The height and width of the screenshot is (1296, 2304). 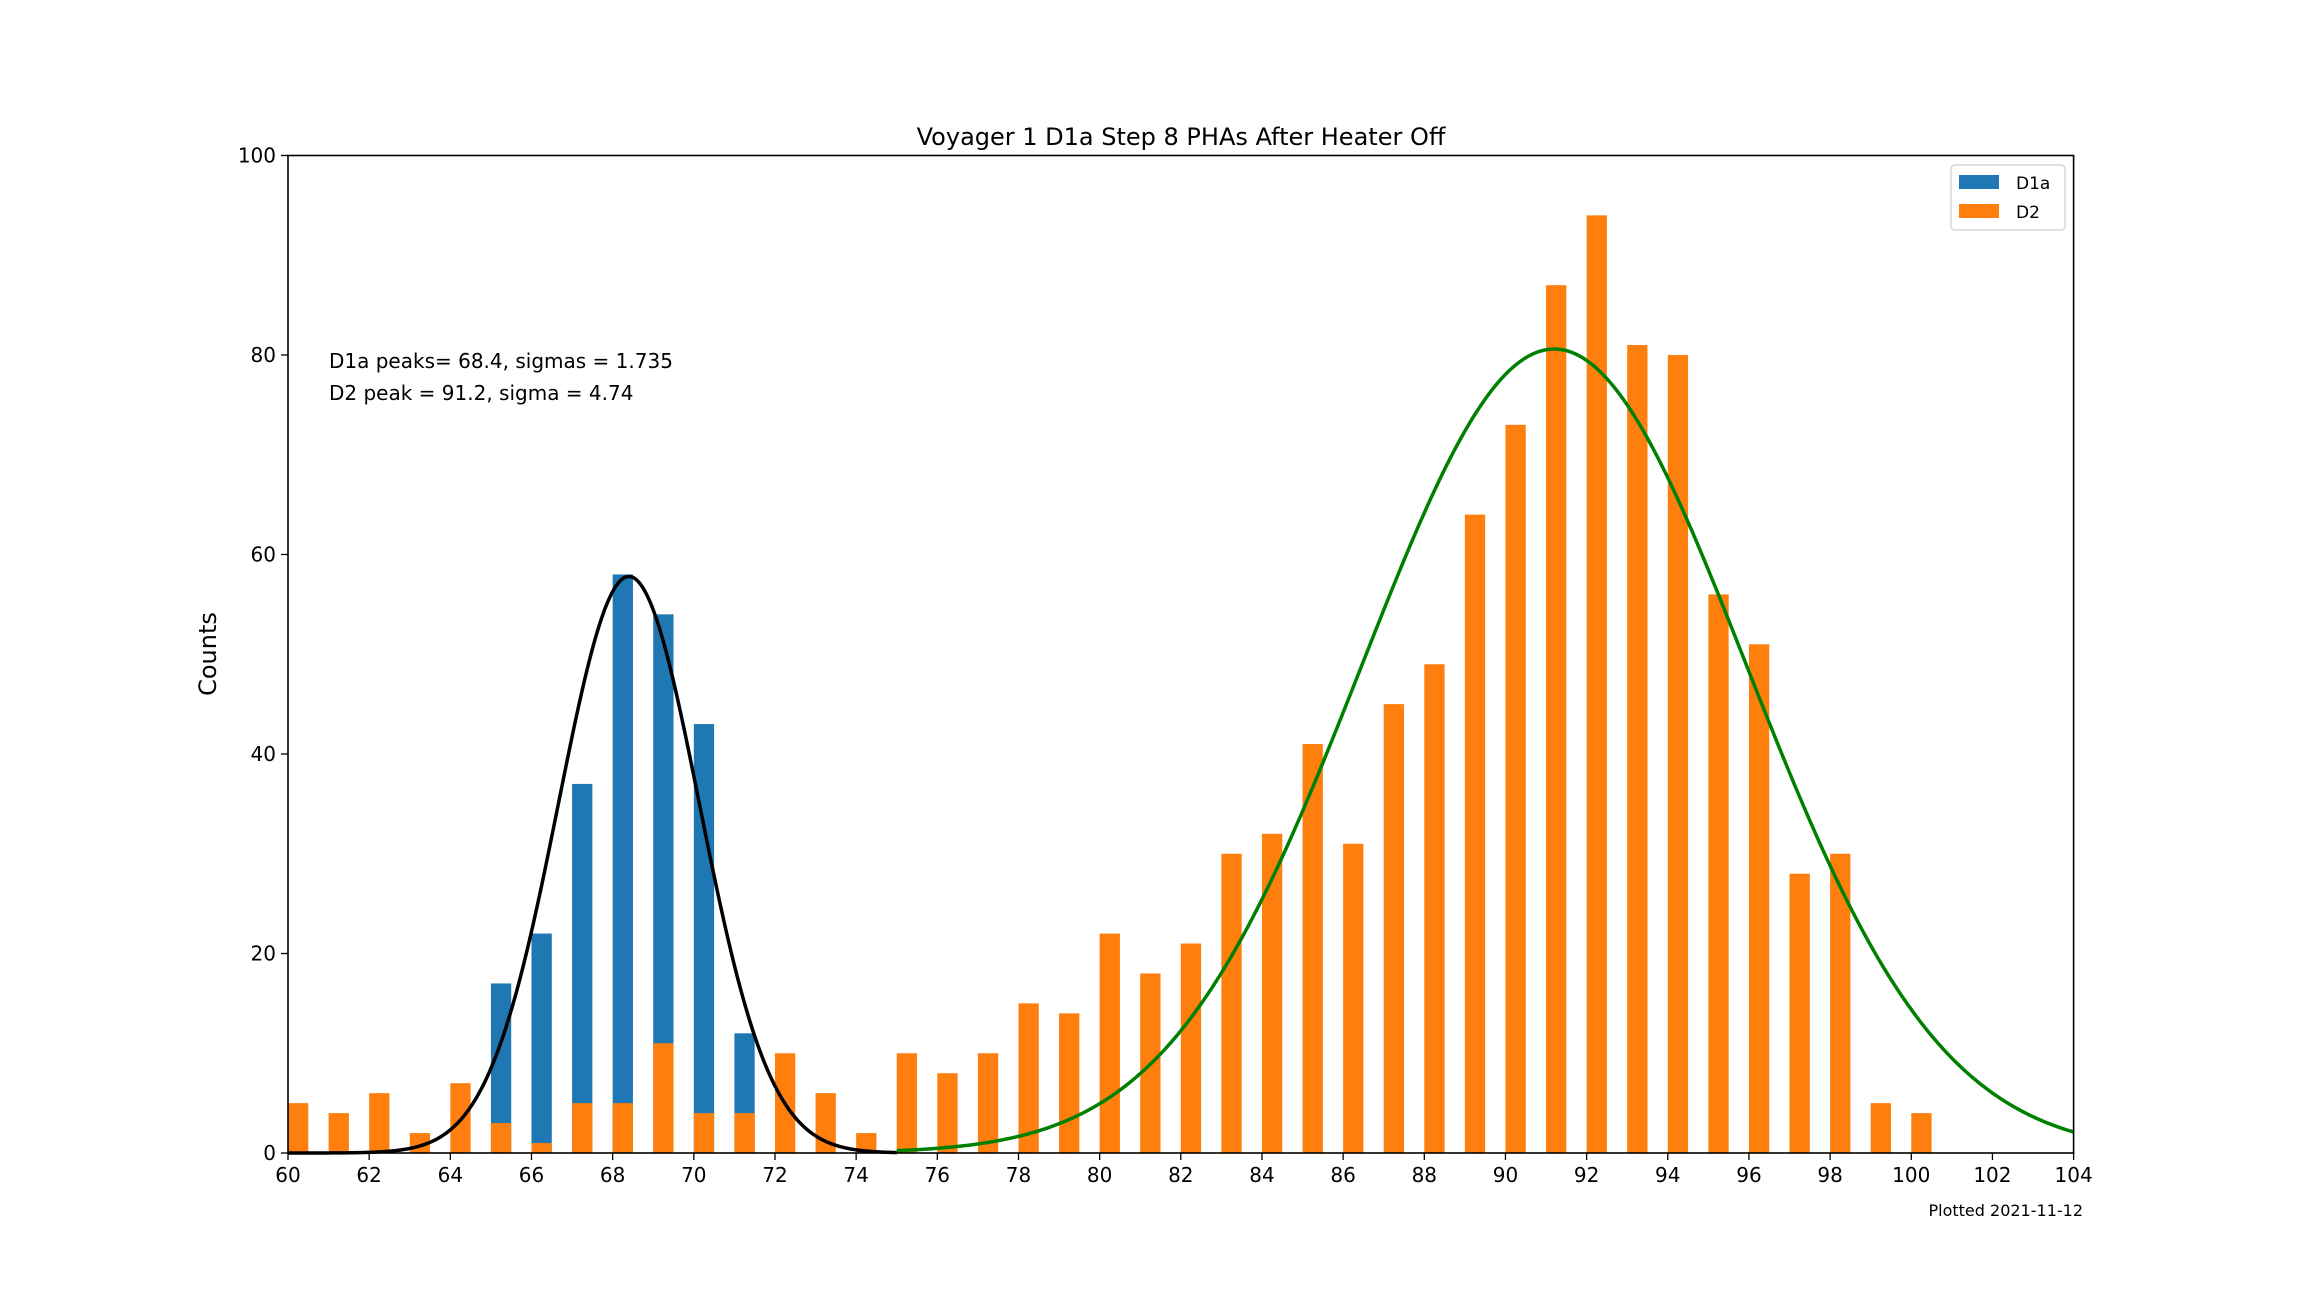 I want to click on fit-curve-d1a, so click(x=592, y=864).